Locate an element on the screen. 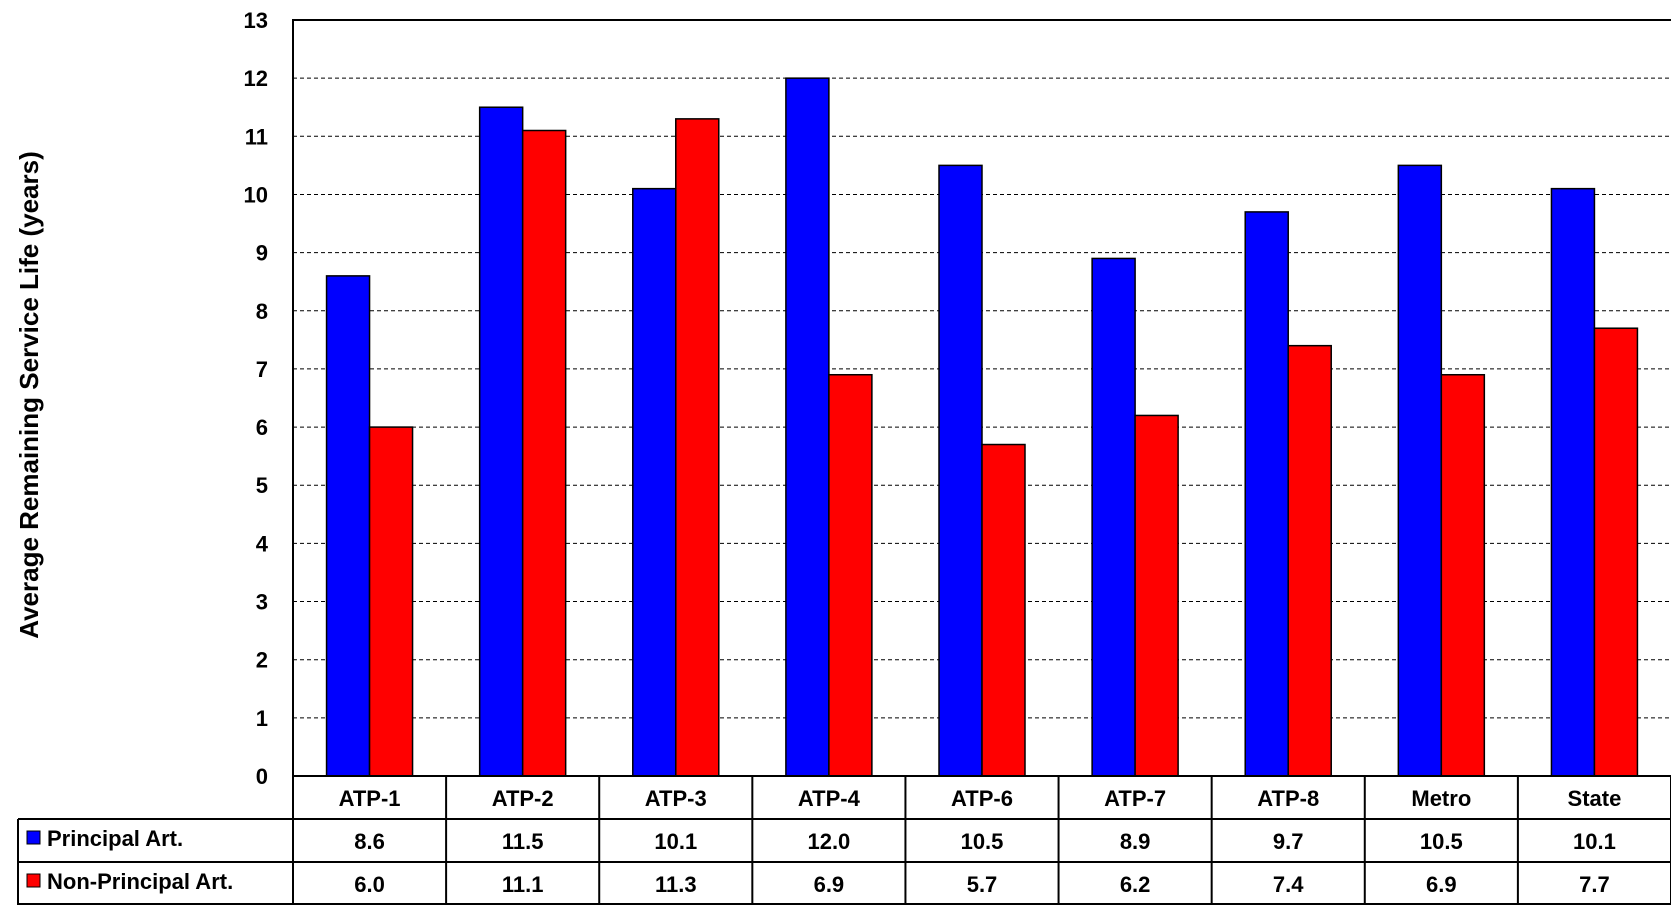 The height and width of the screenshot is (910, 1671). y-tick-label: 8 is located at coordinates (262, 311).